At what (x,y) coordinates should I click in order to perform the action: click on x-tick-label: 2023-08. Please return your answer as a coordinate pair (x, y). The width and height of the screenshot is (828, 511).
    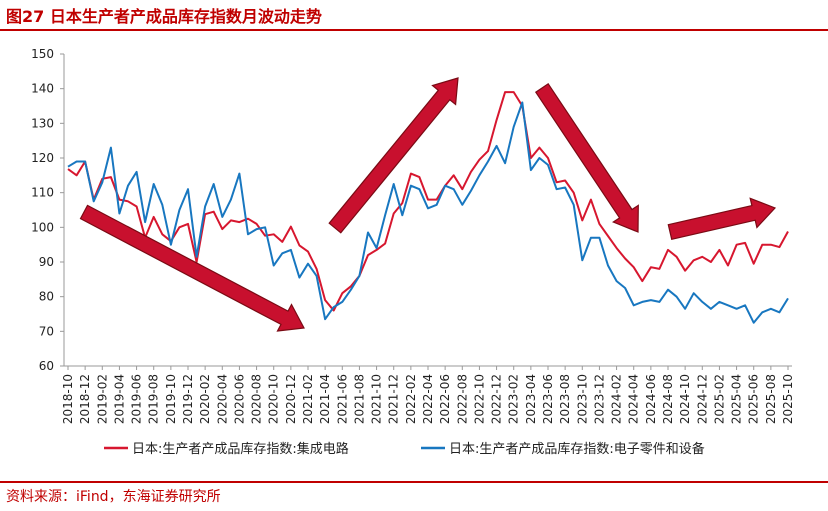
    Looking at the image, I should click on (565, 399).